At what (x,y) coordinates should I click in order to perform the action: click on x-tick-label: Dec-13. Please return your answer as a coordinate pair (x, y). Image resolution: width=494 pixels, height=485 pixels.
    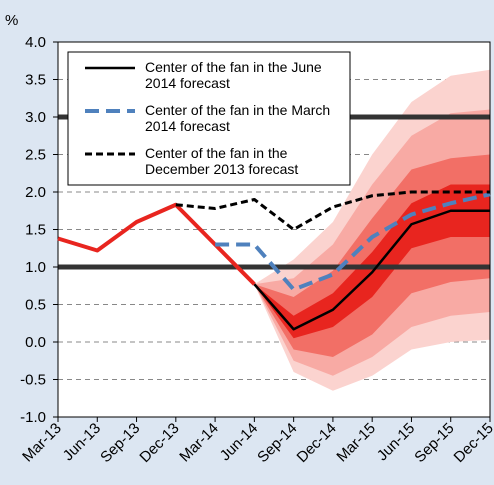
    Looking at the image, I should click on (159, 443).